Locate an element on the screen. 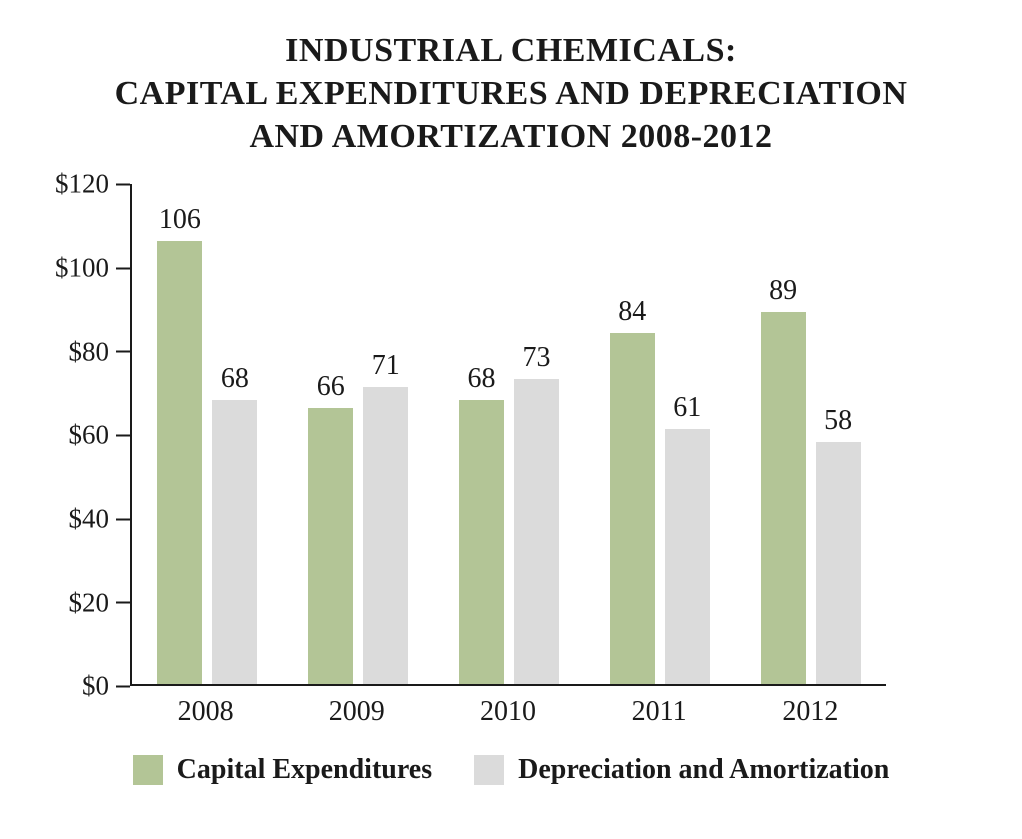  y-axis-tick-label: $60 is located at coordinates (89, 434).